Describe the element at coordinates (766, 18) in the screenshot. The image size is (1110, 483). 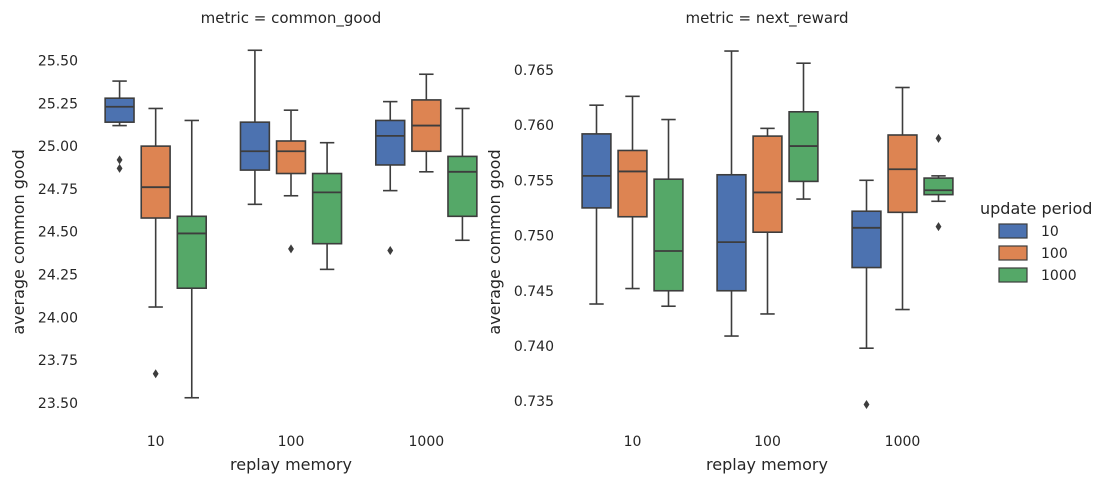
I see `panel-title: metric = next_reward` at that location.